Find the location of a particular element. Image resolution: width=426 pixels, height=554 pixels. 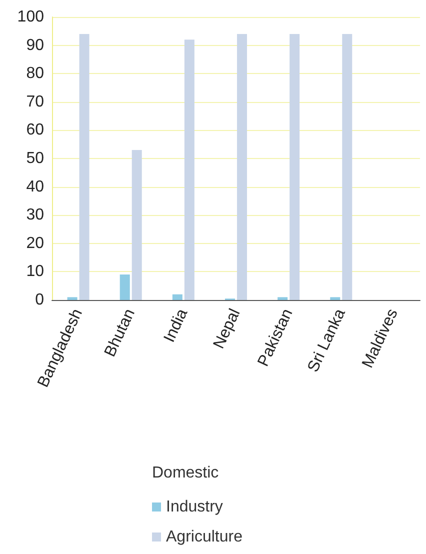

y-tick-label: 40 is located at coordinates (35, 187).